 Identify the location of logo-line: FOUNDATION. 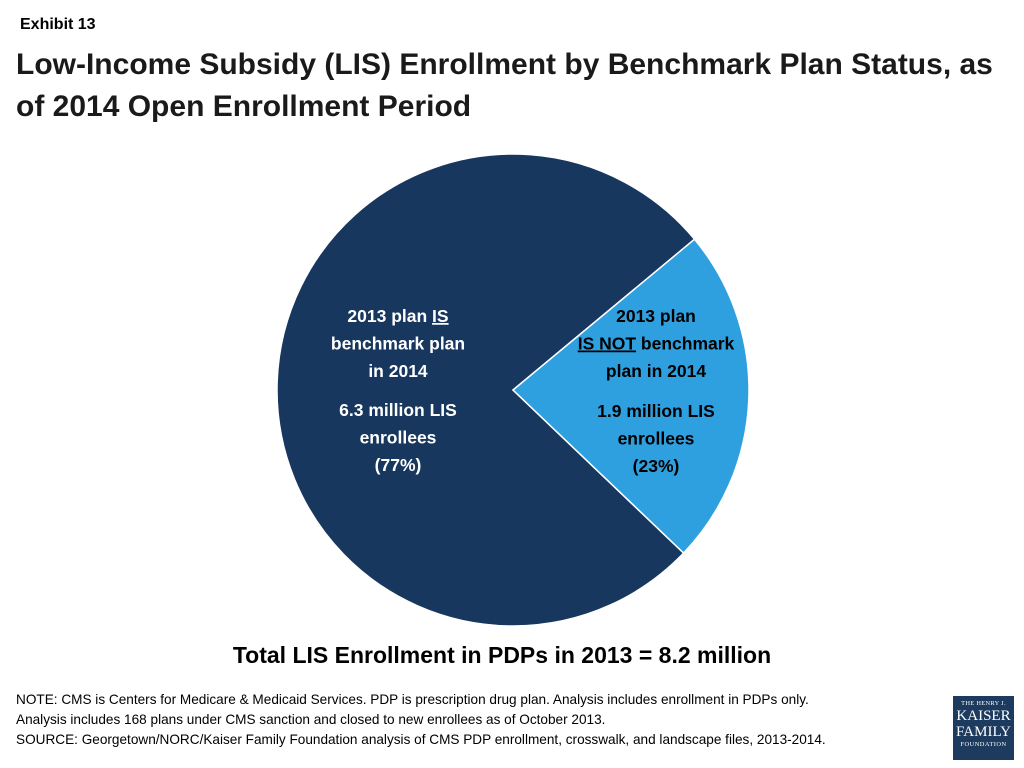
(983, 744).